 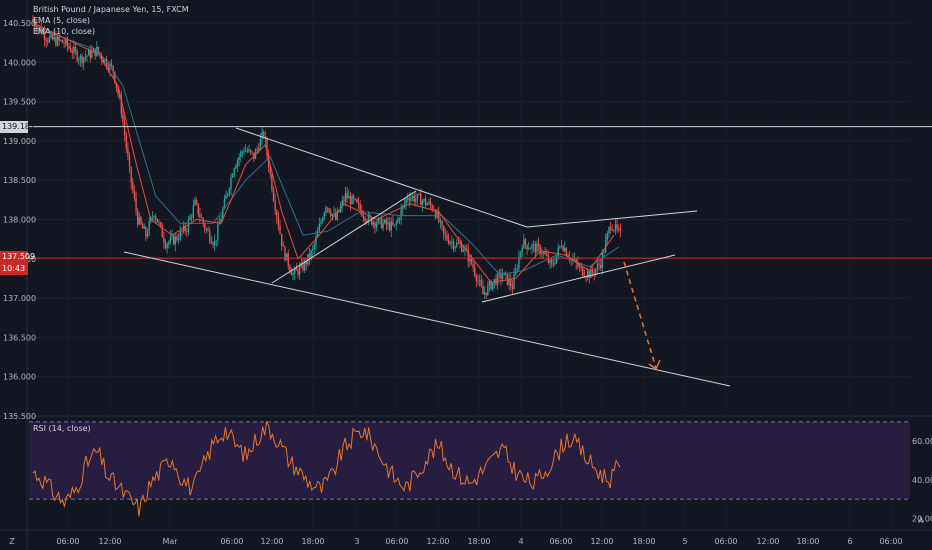 What do you see at coordinates (64, 31) in the screenshot?
I see `ema10-legend: EMA (10, close)` at bounding box center [64, 31].